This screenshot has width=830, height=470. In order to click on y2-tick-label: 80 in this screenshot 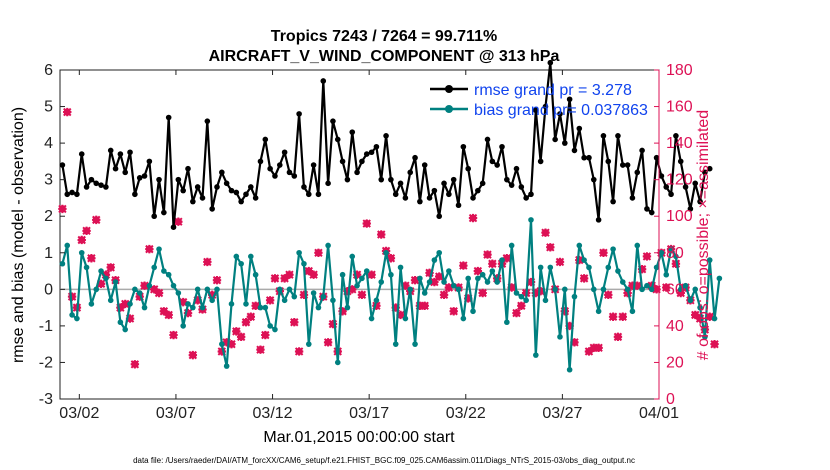, I will do `click(675, 253)`.